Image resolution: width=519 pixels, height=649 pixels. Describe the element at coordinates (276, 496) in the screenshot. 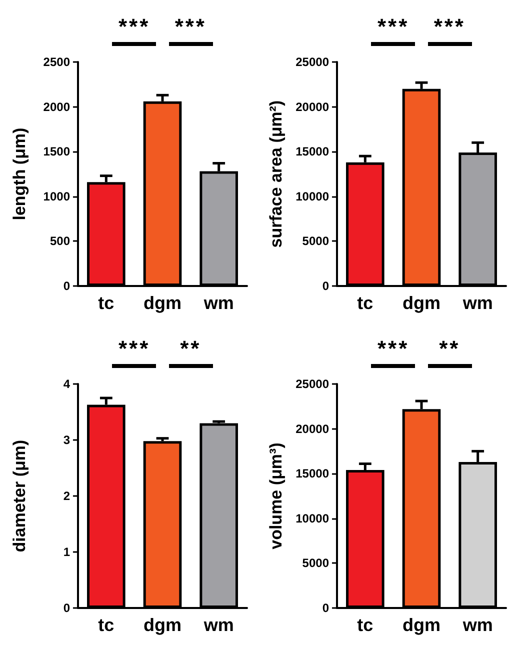

I see `y-axis-title: volume (μm³)` at that location.